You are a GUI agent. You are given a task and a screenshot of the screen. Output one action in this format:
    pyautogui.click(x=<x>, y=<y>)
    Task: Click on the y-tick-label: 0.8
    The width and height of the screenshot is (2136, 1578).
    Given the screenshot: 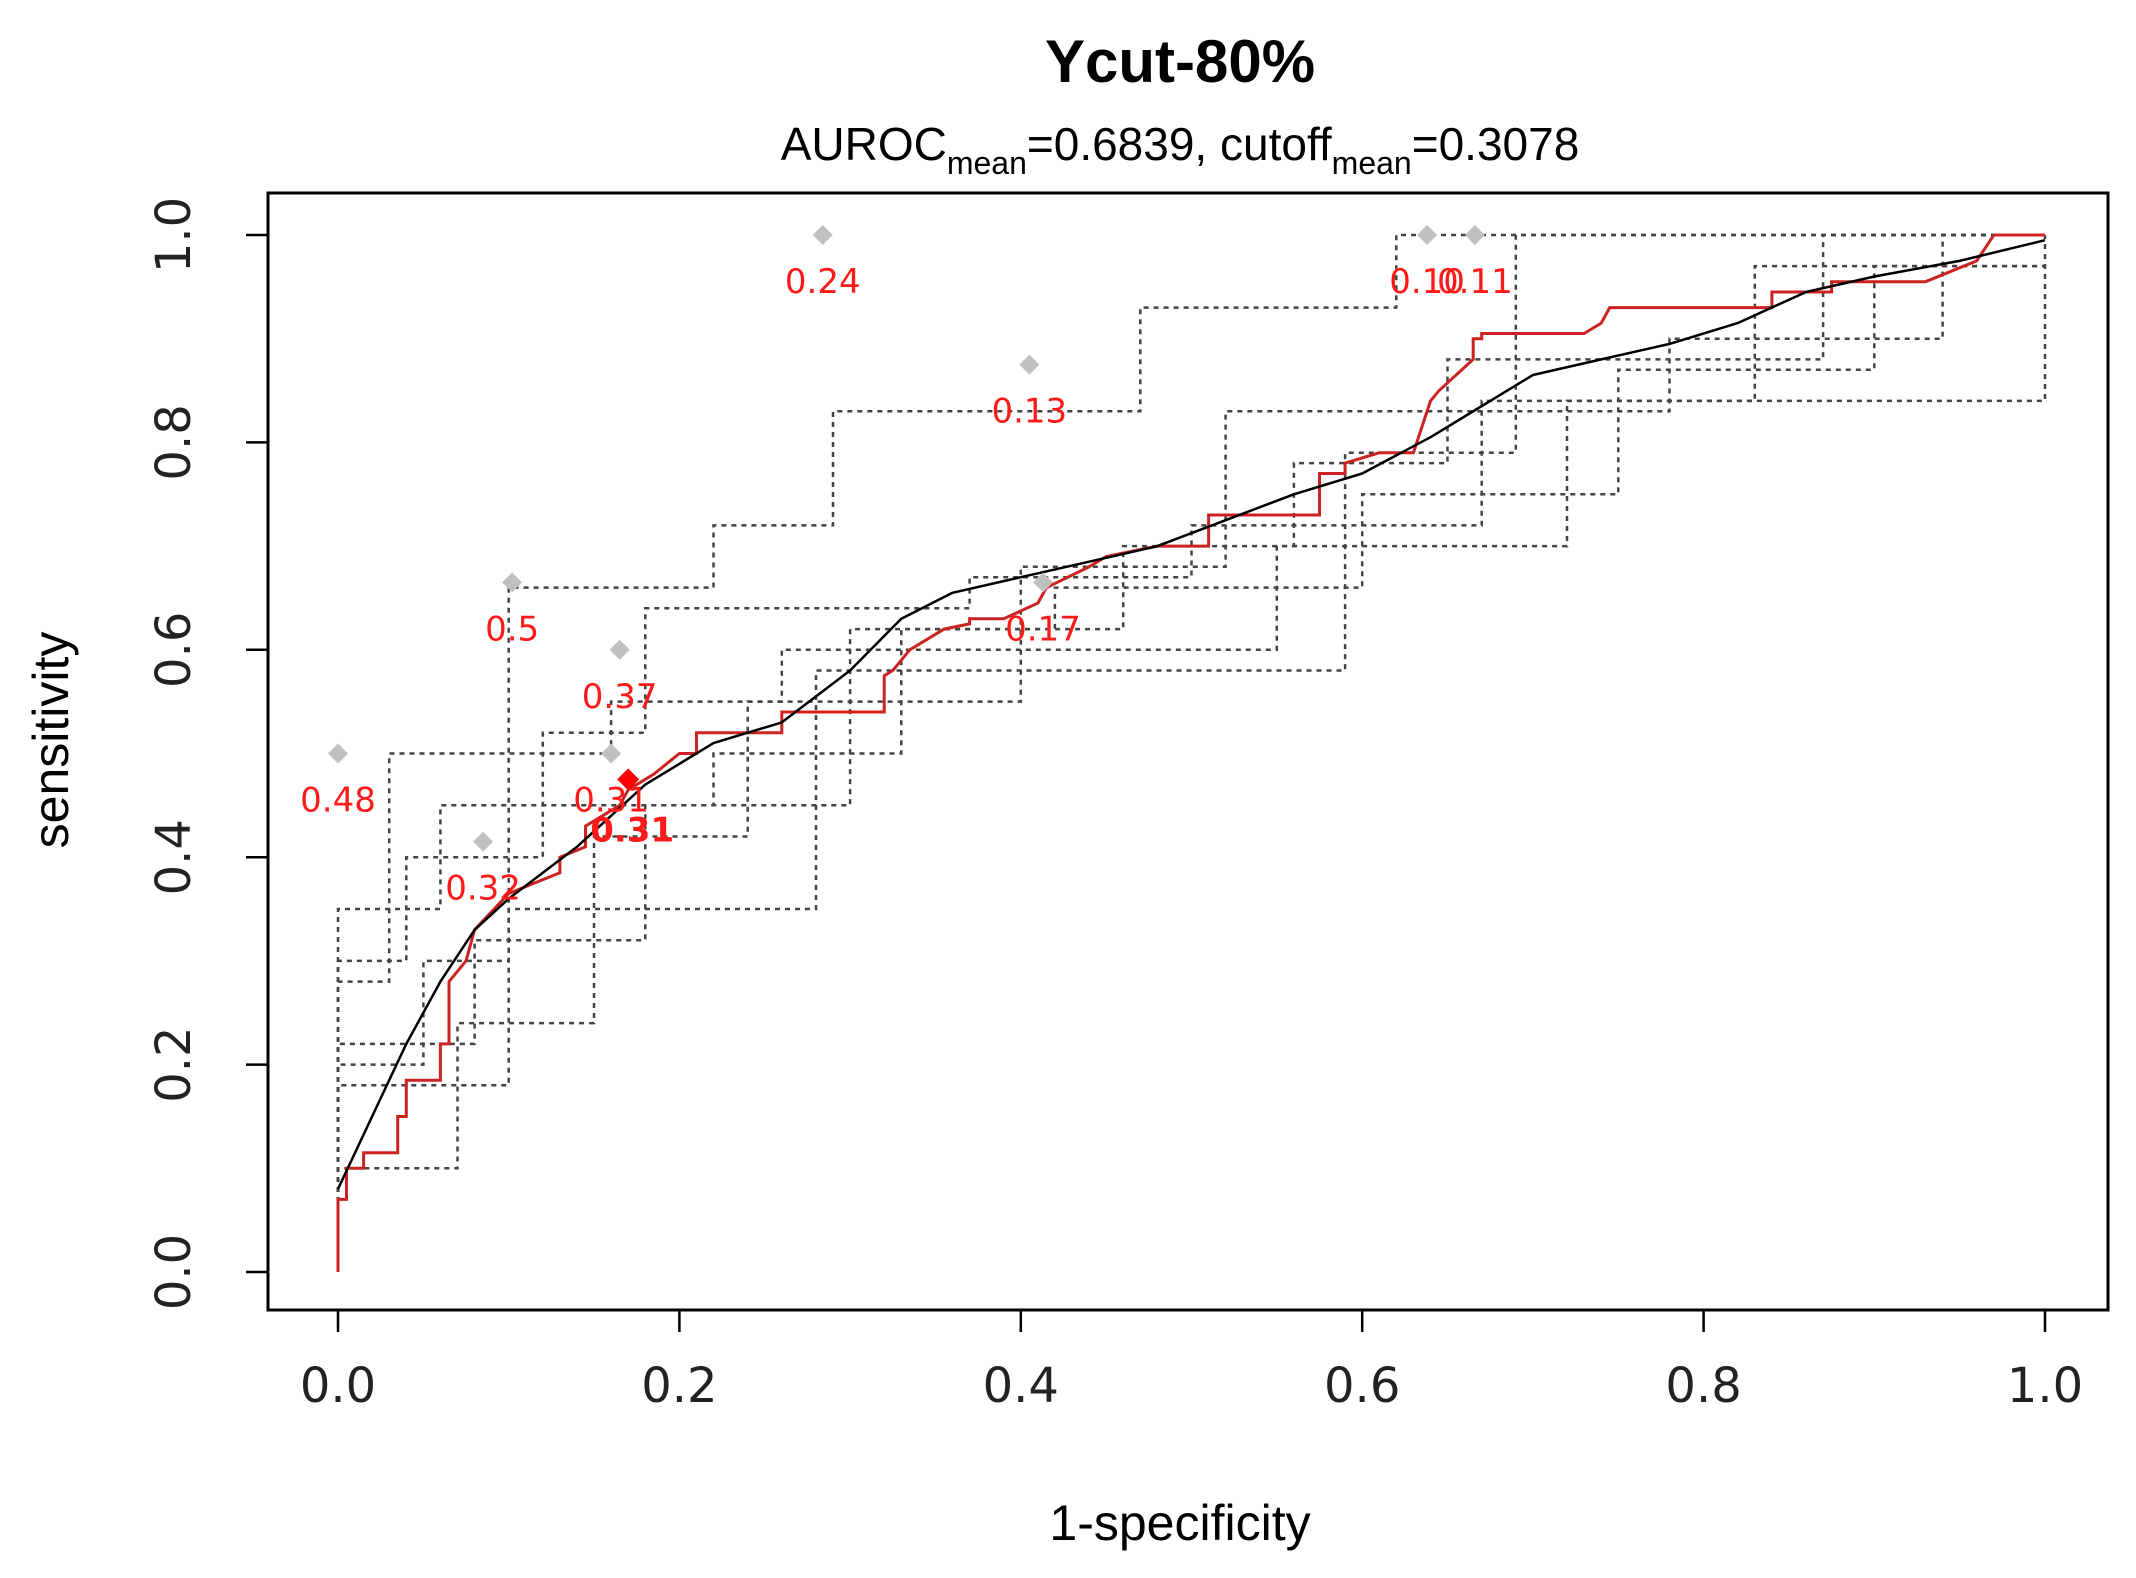 What is the action you would take?
    pyautogui.click(x=174, y=442)
    